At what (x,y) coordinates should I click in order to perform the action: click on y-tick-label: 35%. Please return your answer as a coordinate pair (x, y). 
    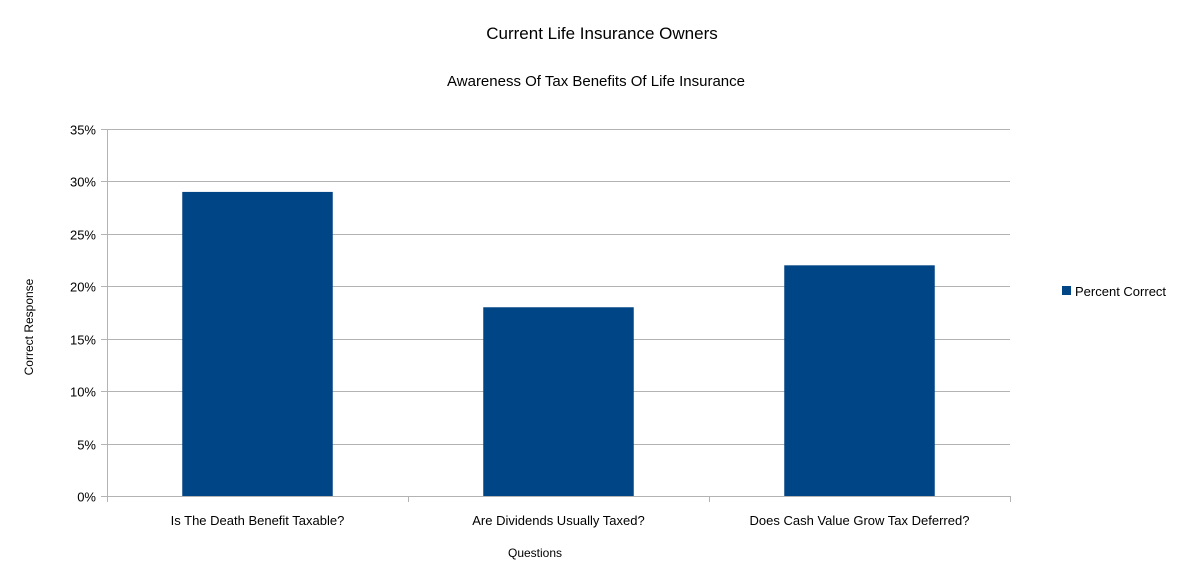
    Looking at the image, I should click on (83, 130).